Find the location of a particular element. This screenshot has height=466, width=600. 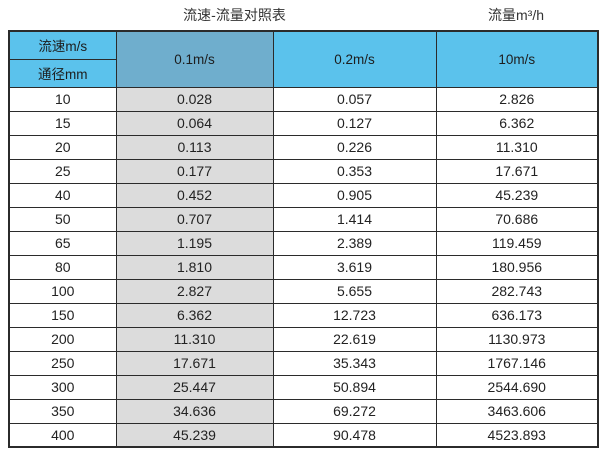

table-row: 20 0.113 0.226 11.310 is located at coordinates (303, 147).